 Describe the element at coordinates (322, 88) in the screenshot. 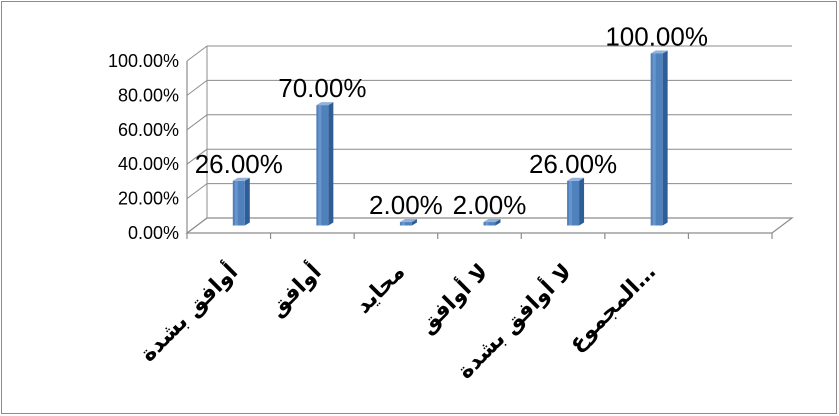

I see `data-label: 70.00%` at that location.